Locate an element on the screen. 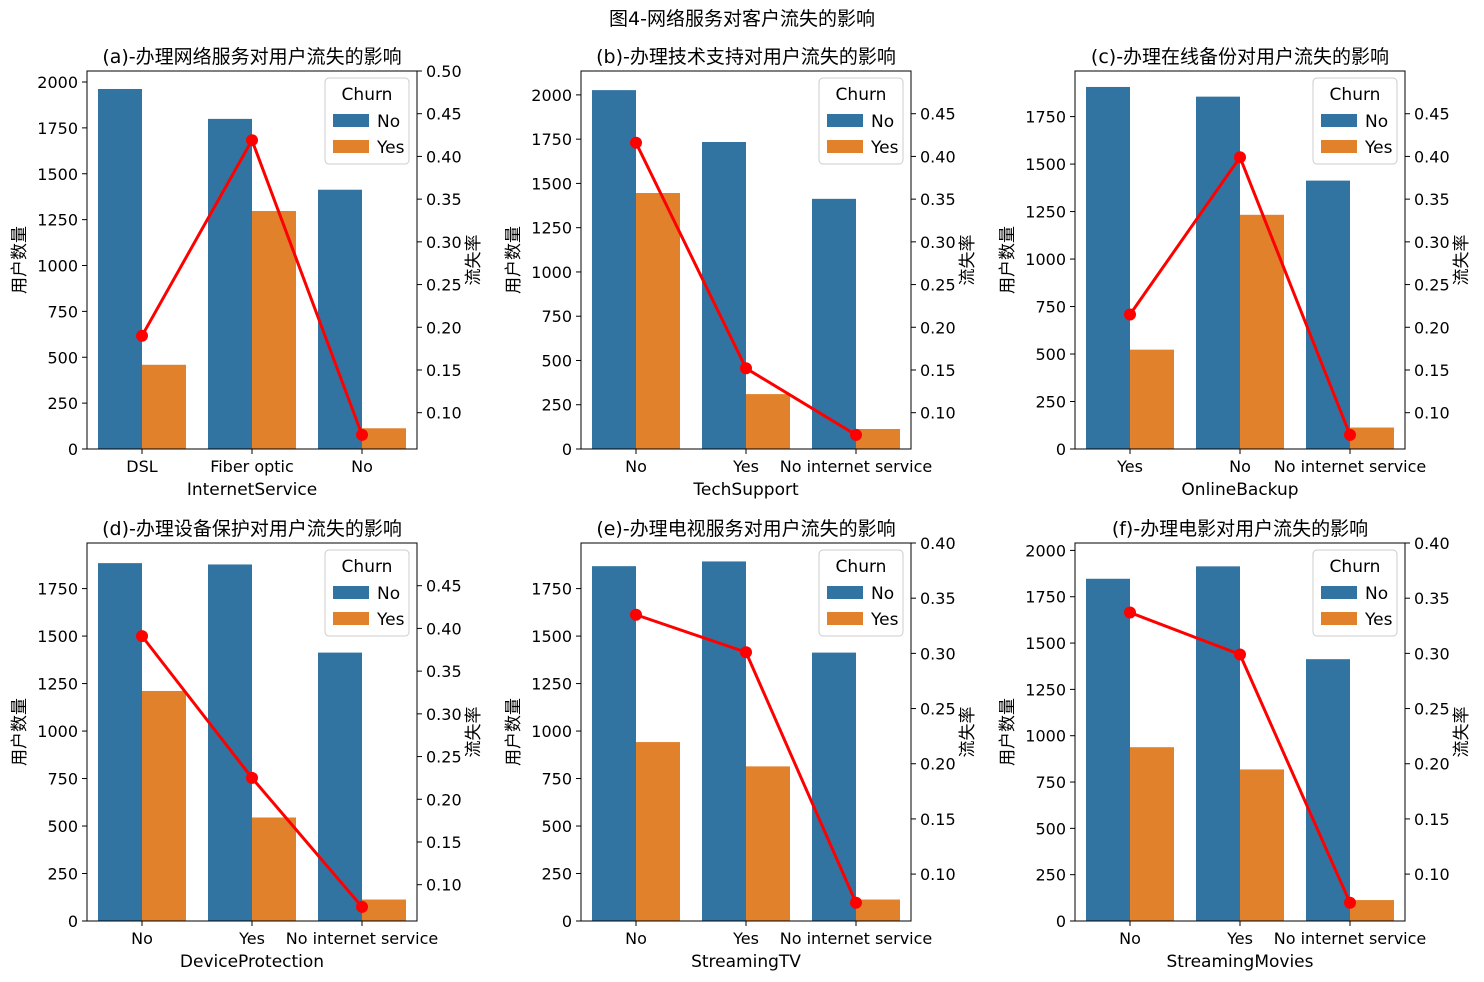  subplot-title: (b)-办理技术支持对用户流失的影响 is located at coordinates (746, 57).